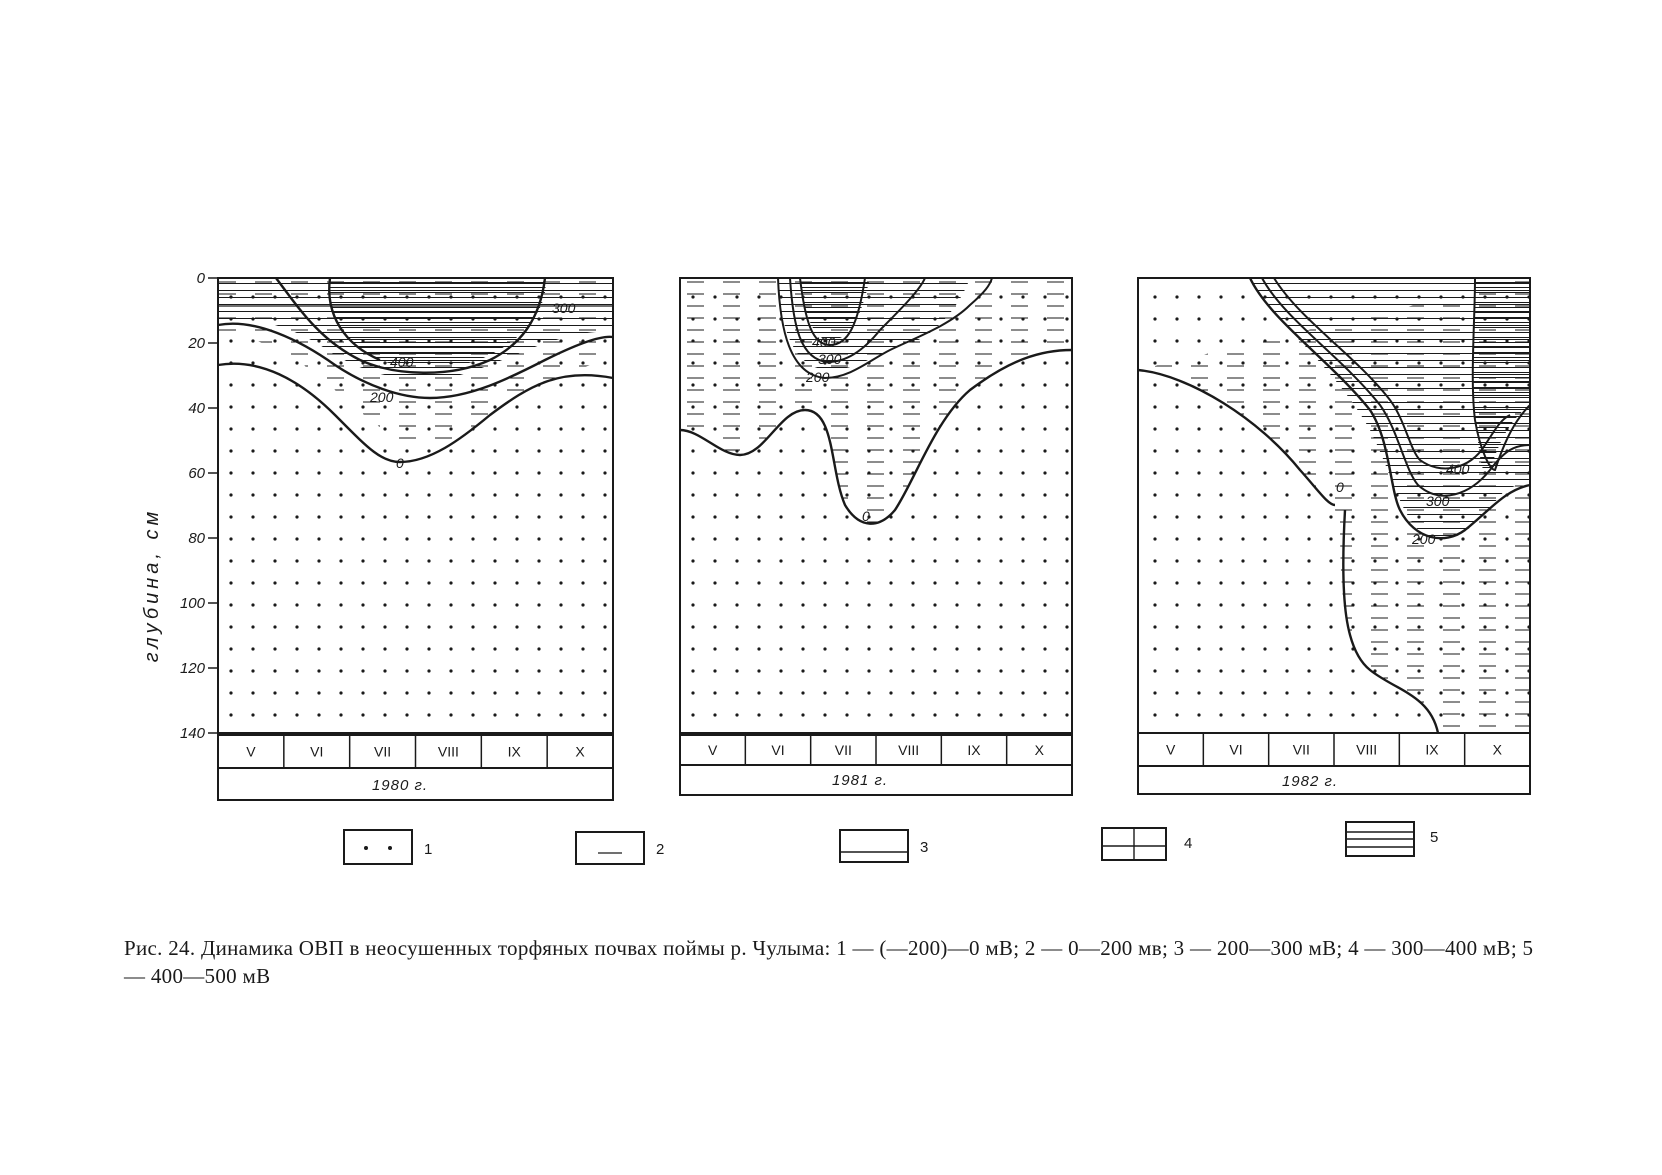  Describe the element at coordinates (817, 377) in the screenshot. I see `panel-1981-label-200: 200` at that location.